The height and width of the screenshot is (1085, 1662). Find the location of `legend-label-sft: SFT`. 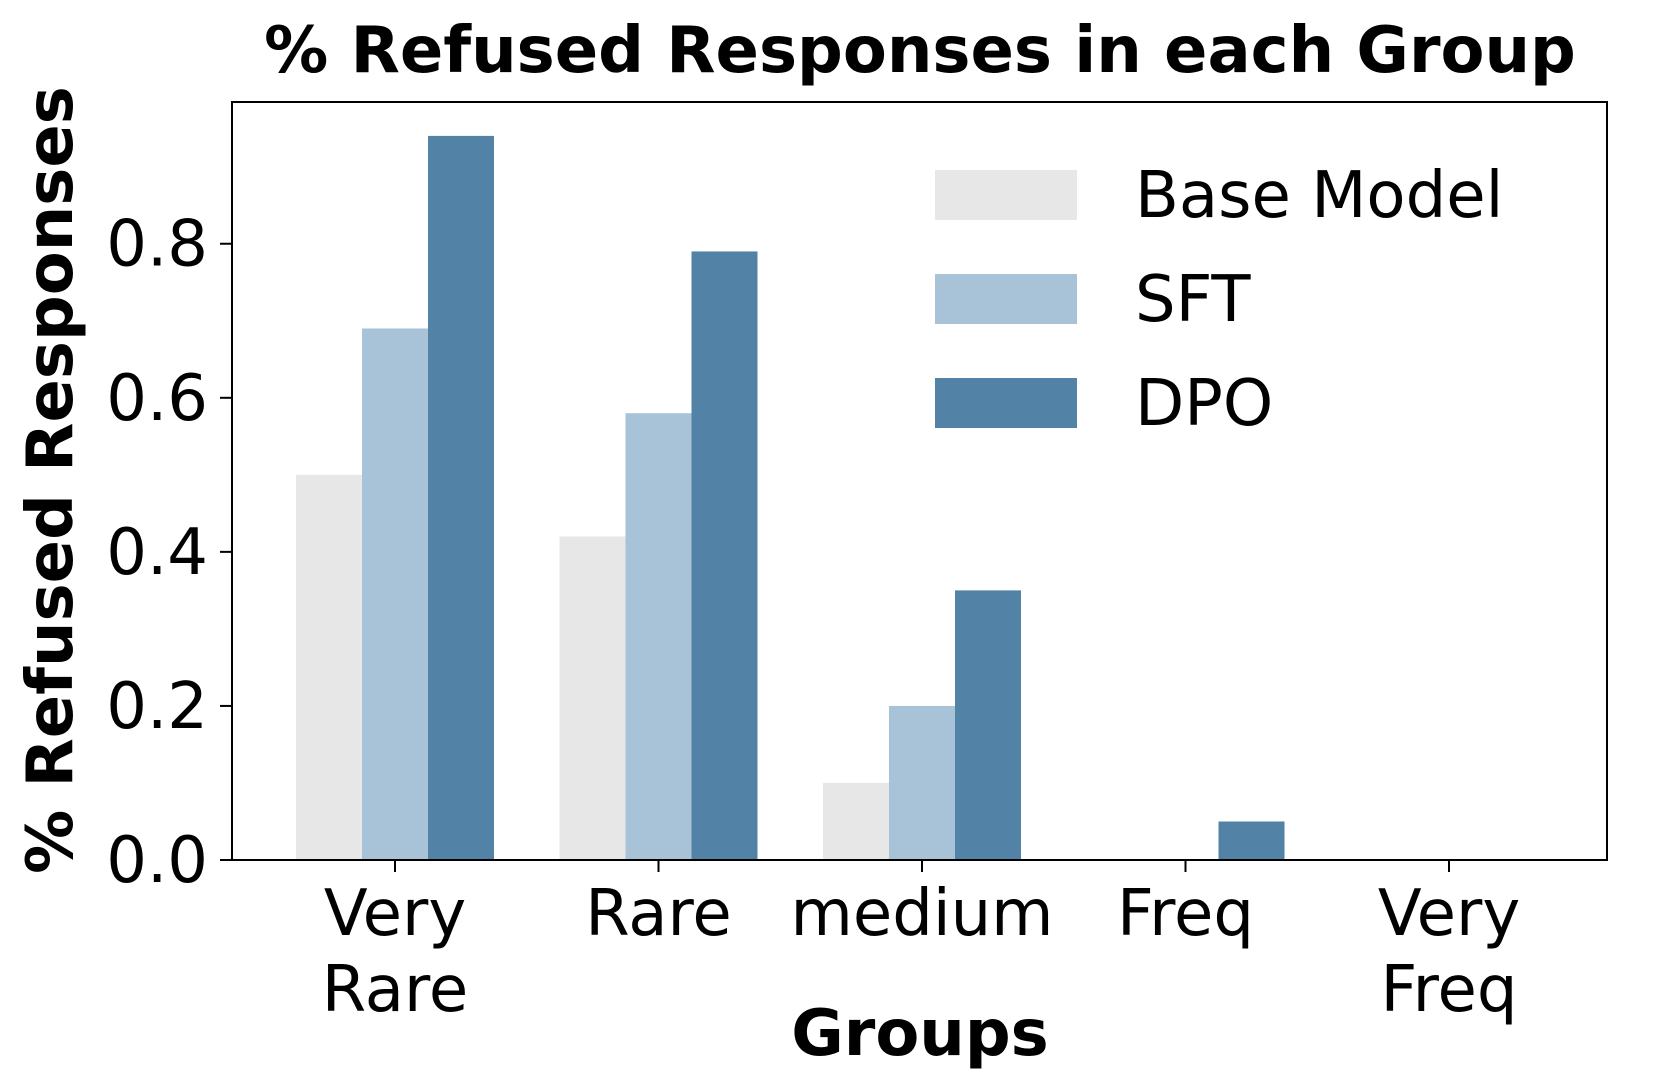

legend-label-sft: SFT is located at coordinates (1193, 300).